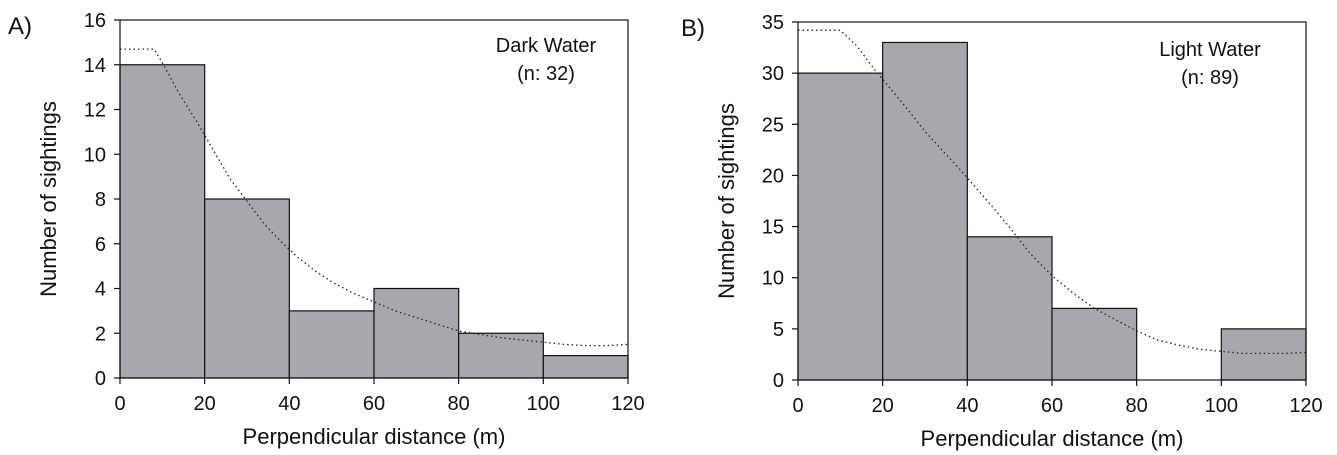  Describe the element at coordinates (773, 125) in the screenshot. I see `panel-b-y-tick-label: 25` at that location.